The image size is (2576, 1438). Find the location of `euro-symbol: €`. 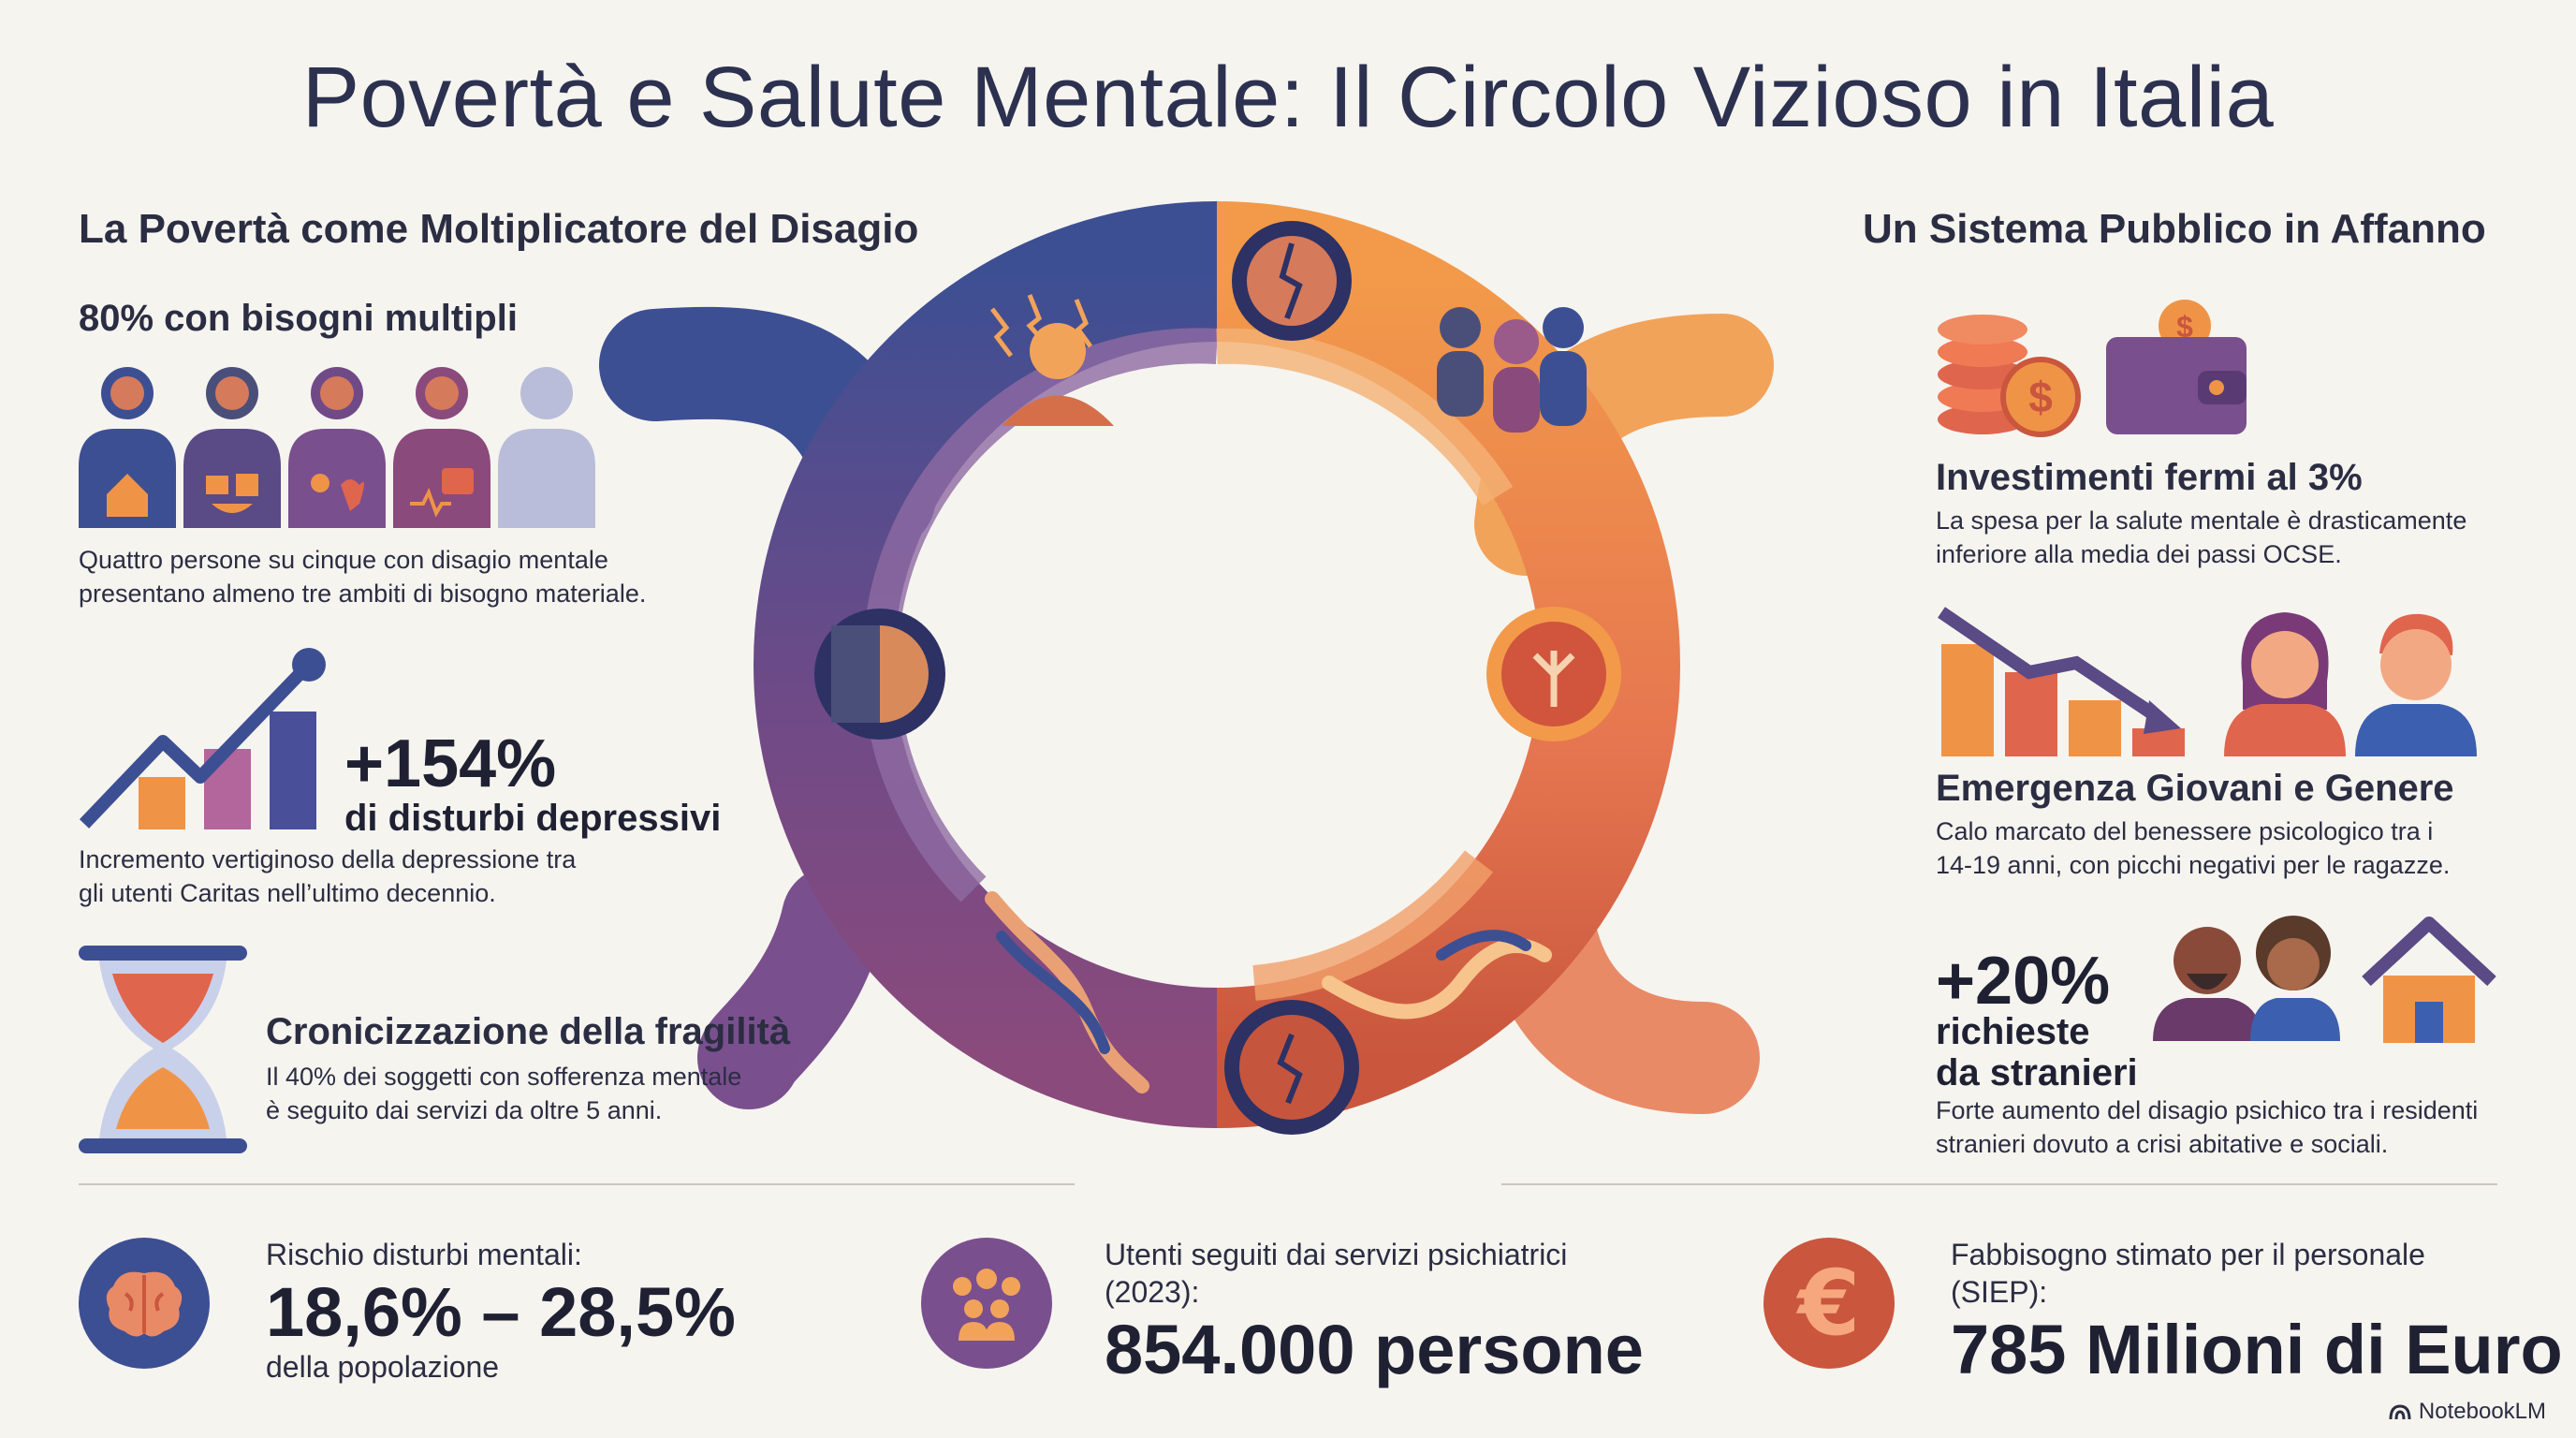

euro-symbol: € is located at coordinates (1829, 1303).